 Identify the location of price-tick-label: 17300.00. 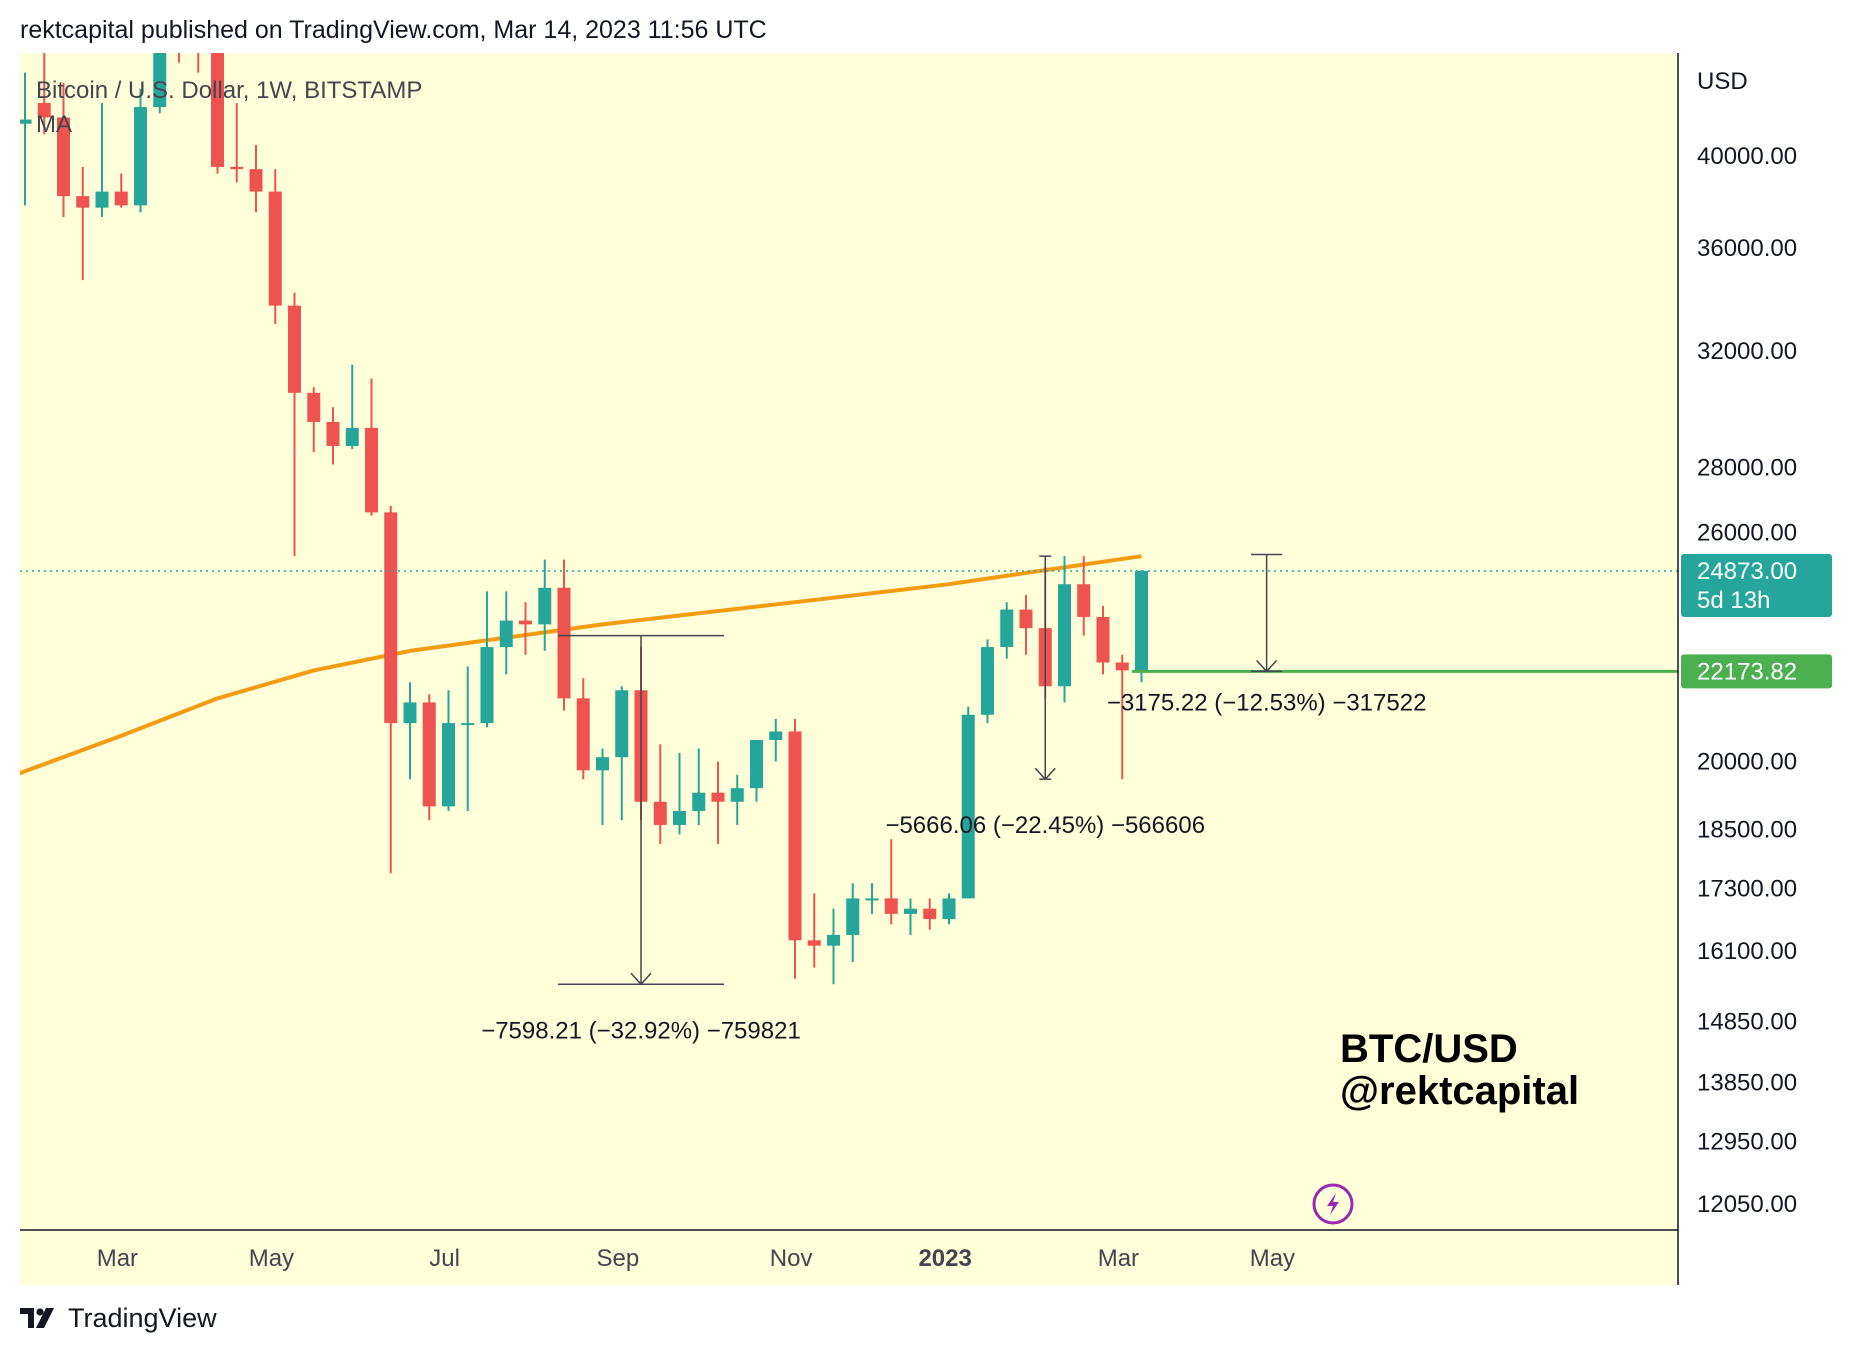
(1747, 888).